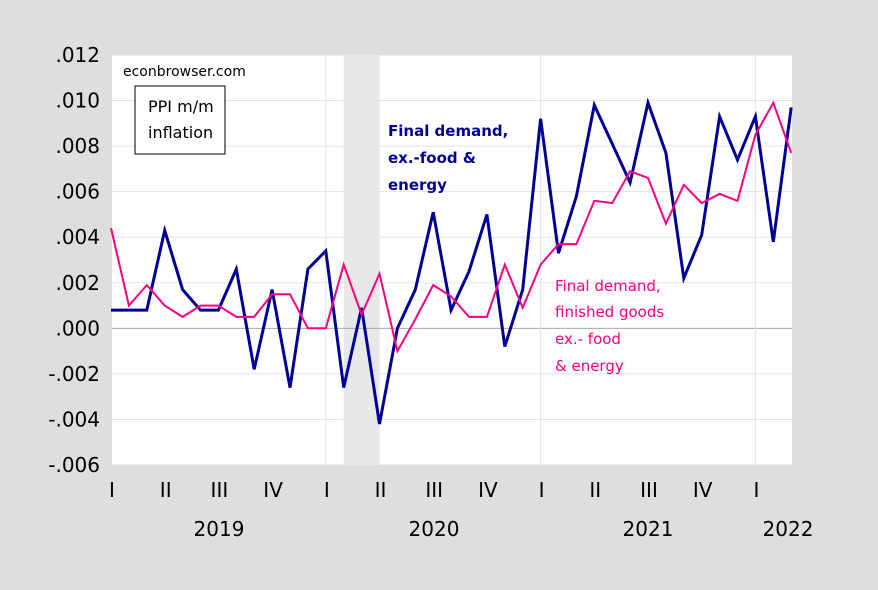 The image size is (878, 590). Describe the element at coordinates (608, 286) in the screenshot. I see `series-label-finished-line-1: Final demand,` at that location.